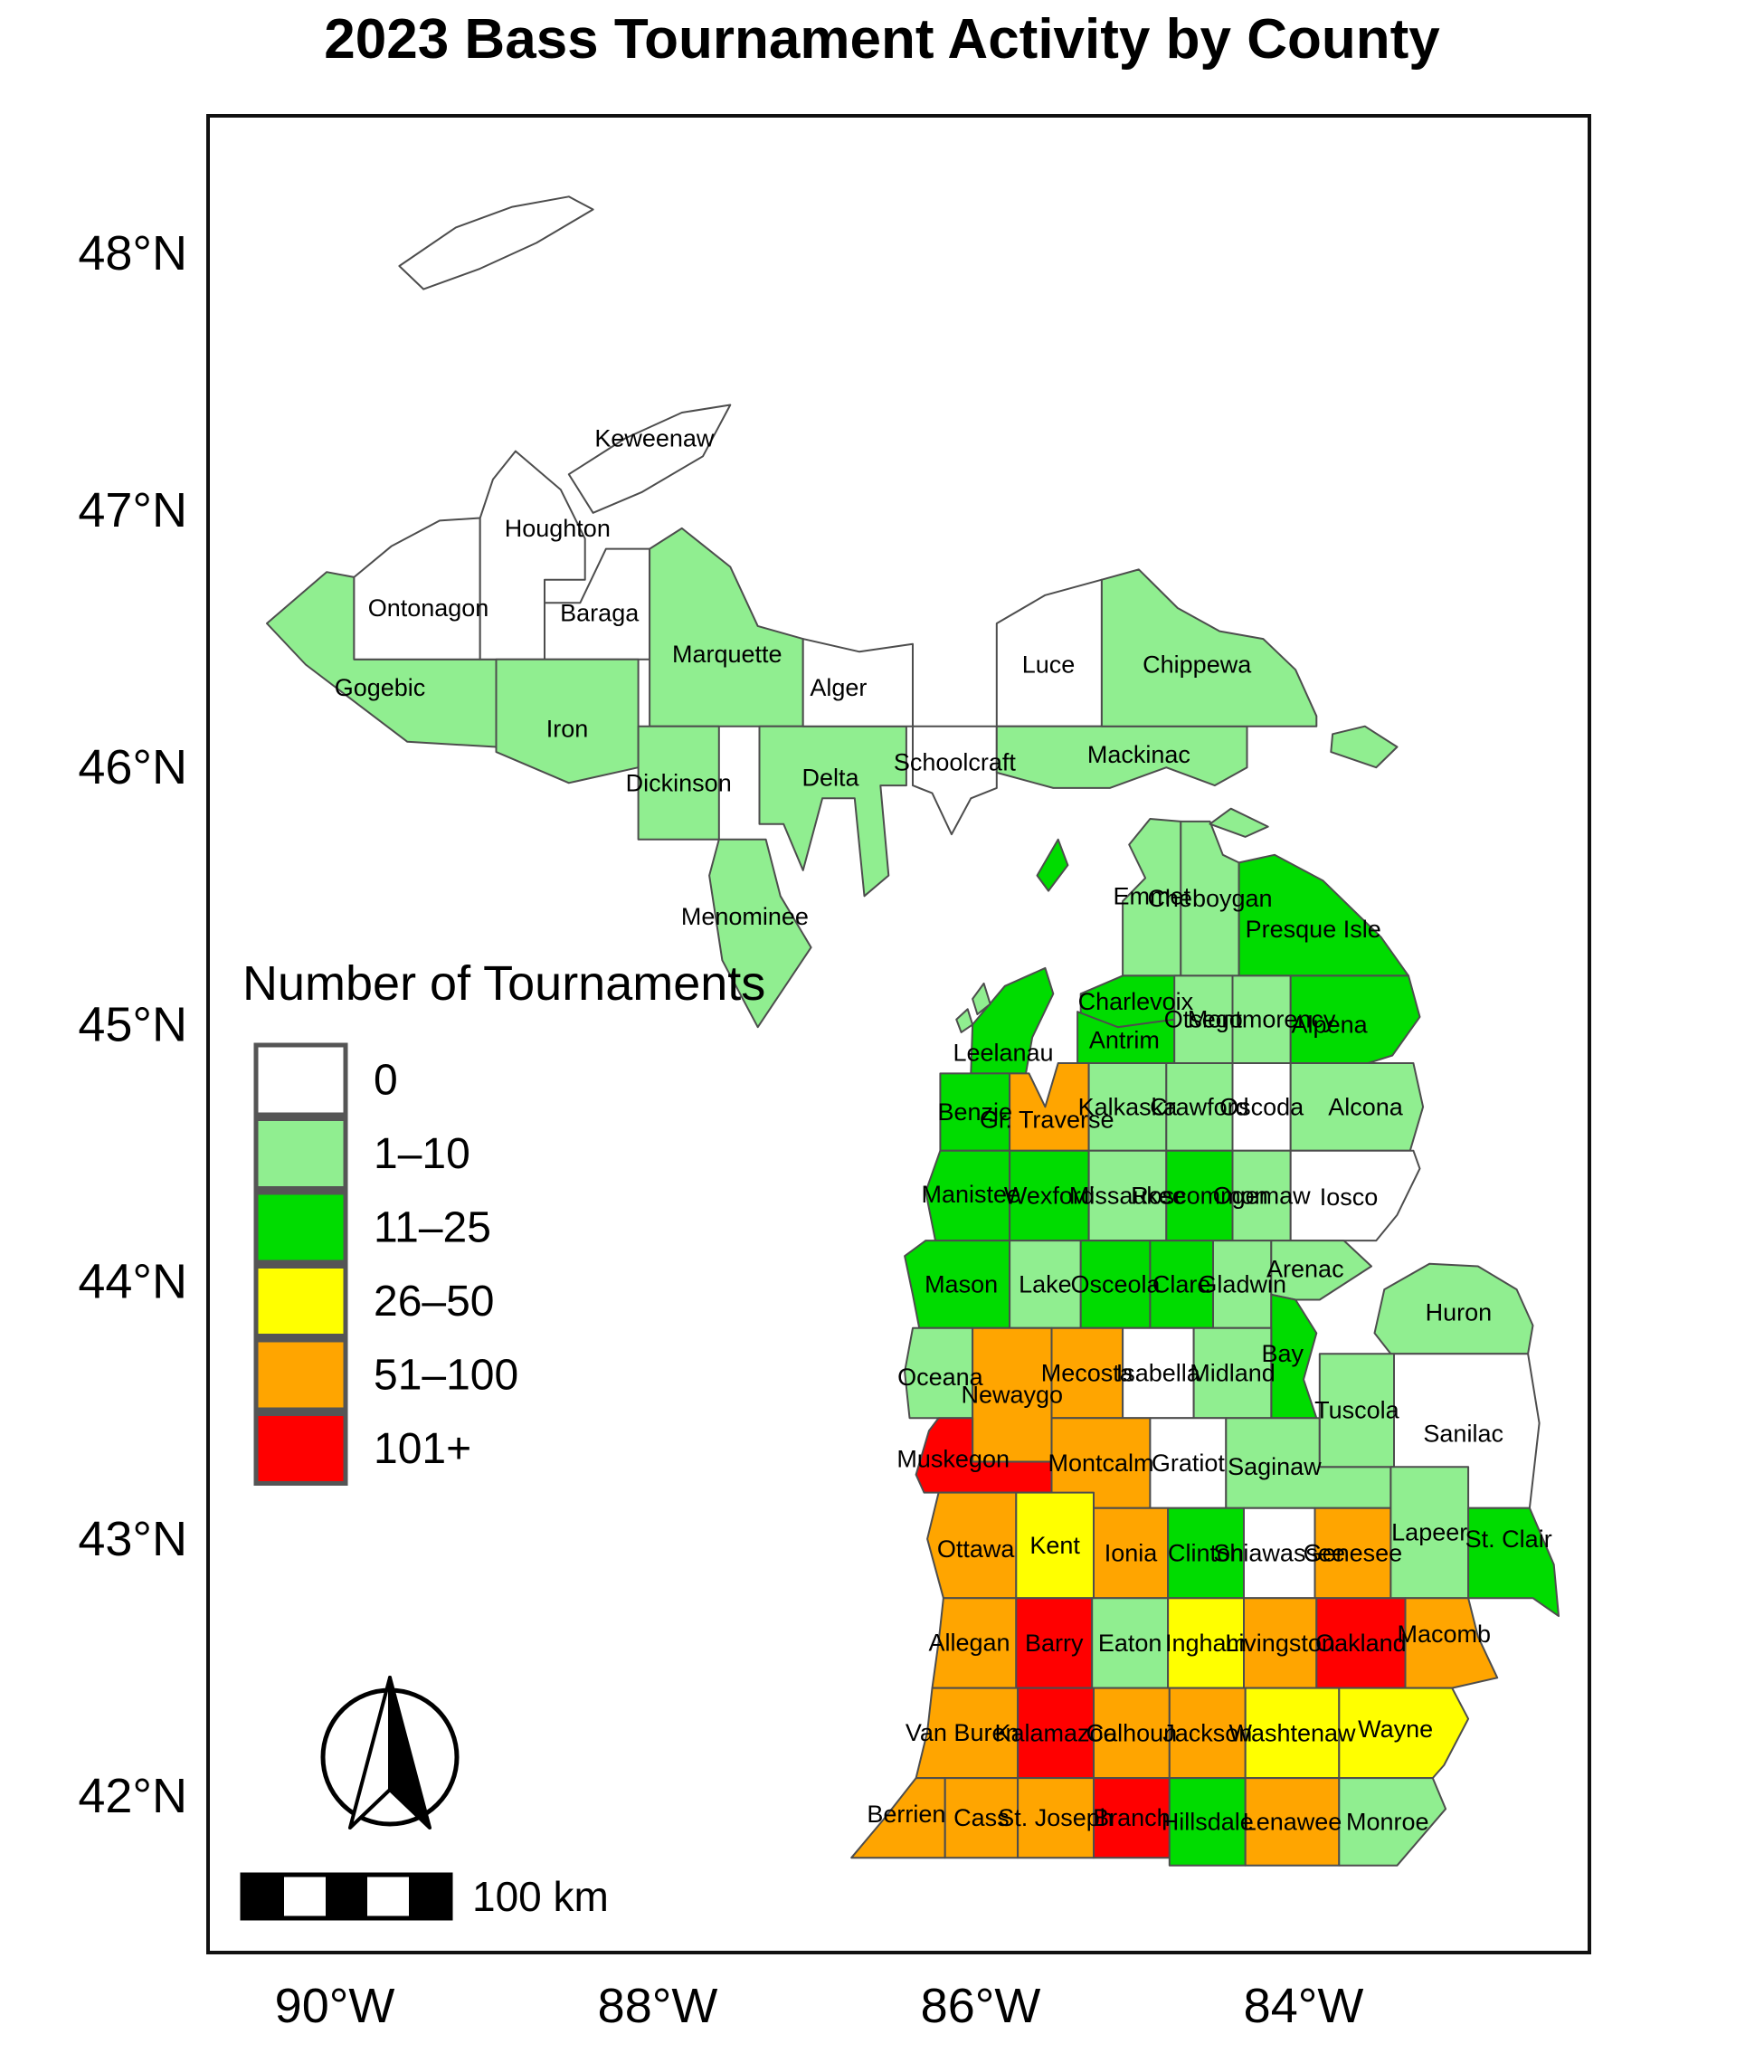  Describe the element at coordinates (1052, 865) in the screenshot. I see `island-beaver-island` at that location.